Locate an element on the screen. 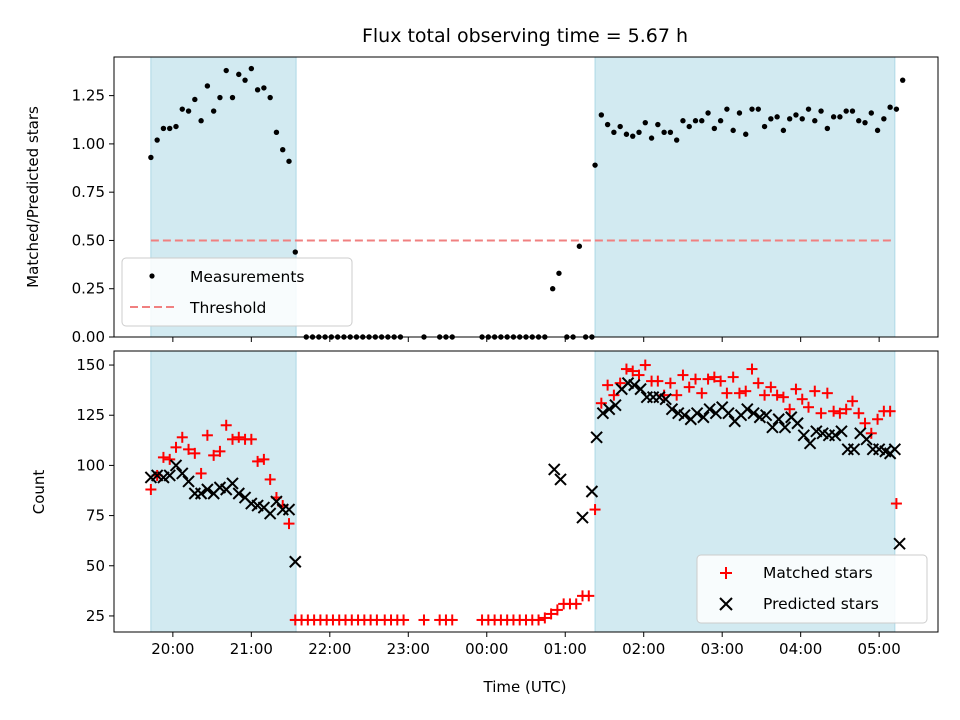 The width and height of the screenshot is (960, 720). legend-top-box is located at coordinates (237, 292).